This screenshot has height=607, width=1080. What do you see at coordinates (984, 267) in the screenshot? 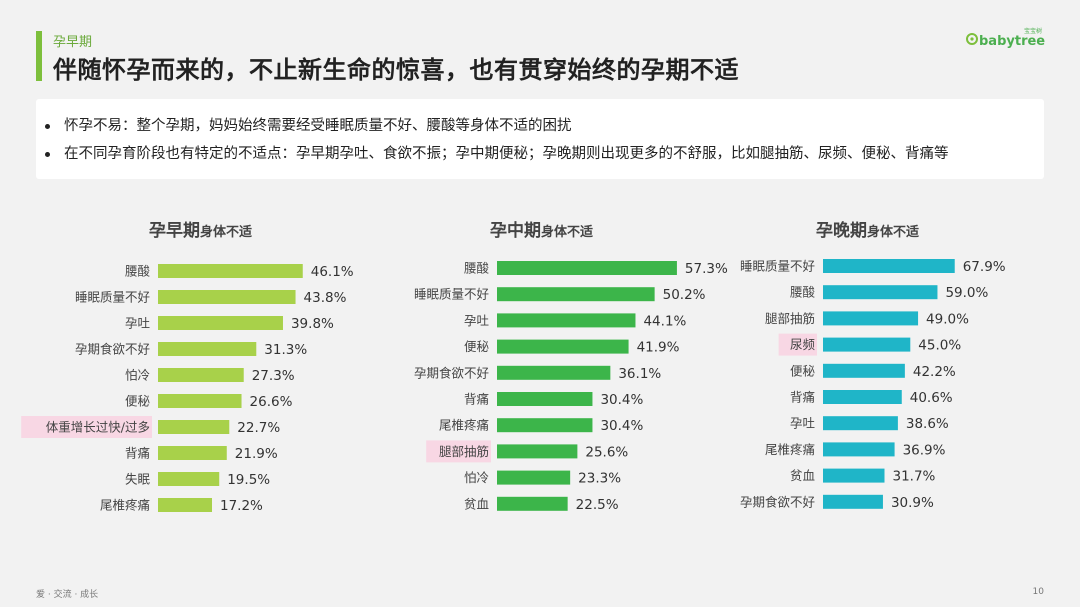
I see `value-label: 67.9%` at bounding box center [984, 267].